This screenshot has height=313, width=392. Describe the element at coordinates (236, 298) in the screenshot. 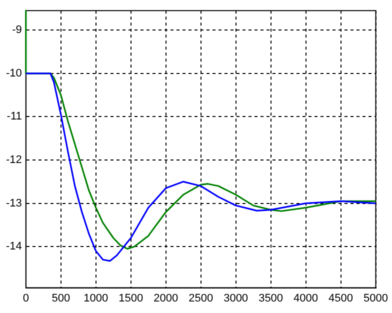

I see `x-tick-label: 3000` at that location.